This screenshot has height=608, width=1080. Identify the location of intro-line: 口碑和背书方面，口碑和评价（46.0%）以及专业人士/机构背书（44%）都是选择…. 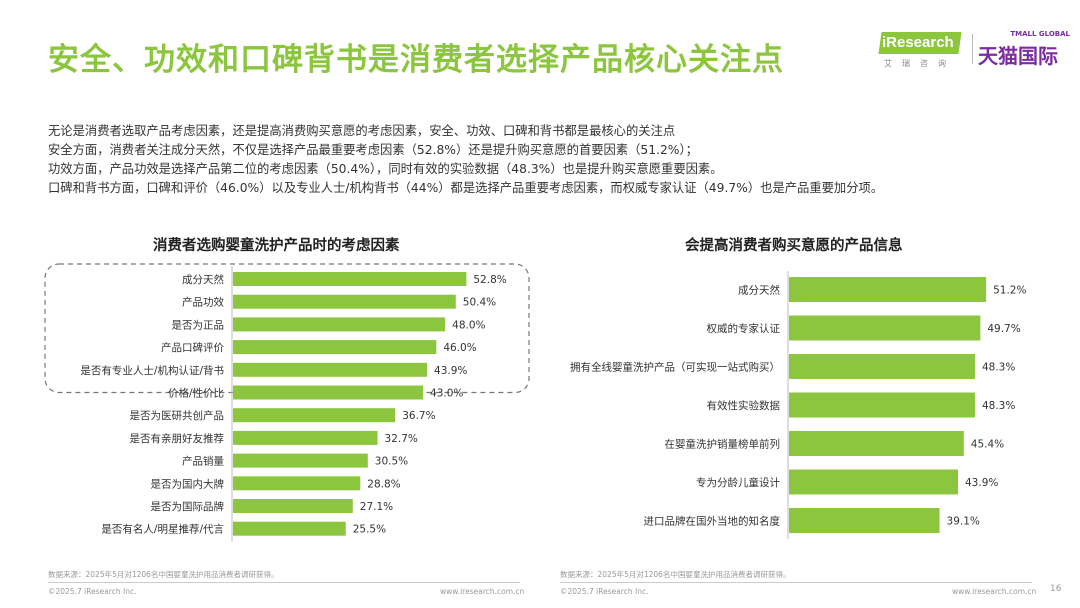
(466, 188).